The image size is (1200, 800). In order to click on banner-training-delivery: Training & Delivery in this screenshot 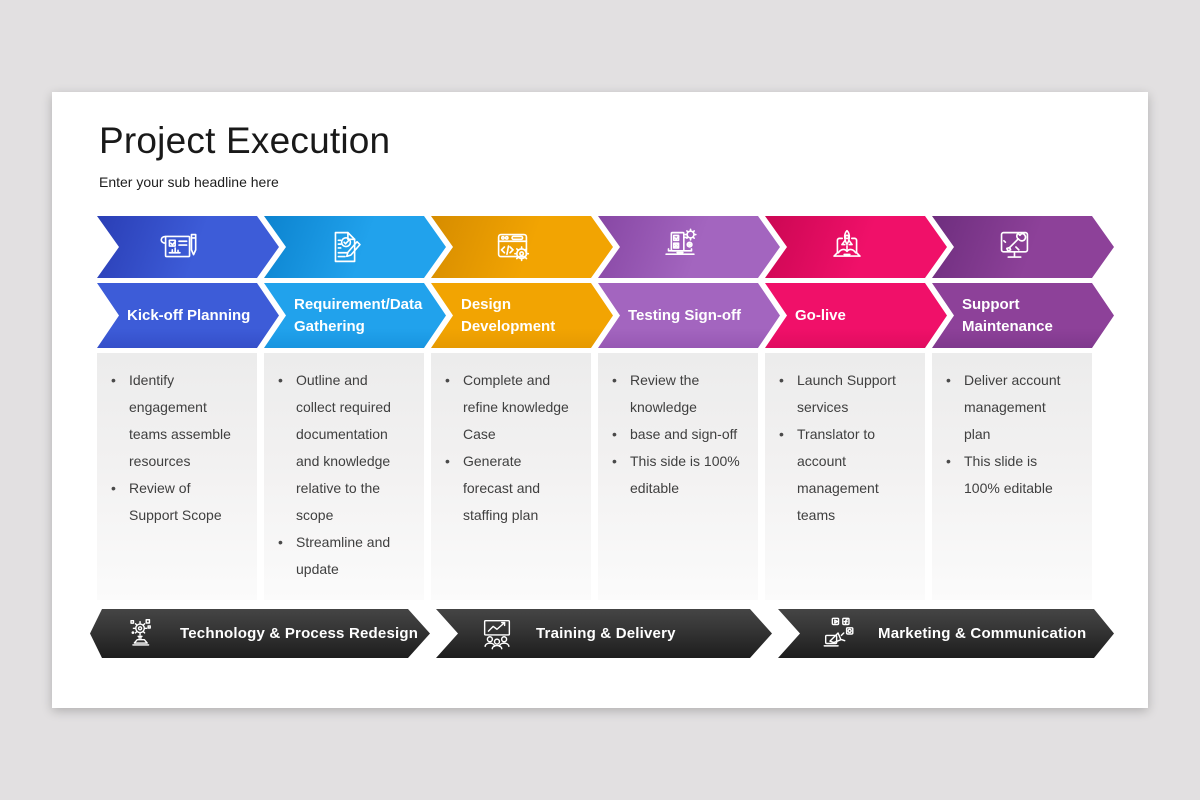, I will do `click(604, 633)`.